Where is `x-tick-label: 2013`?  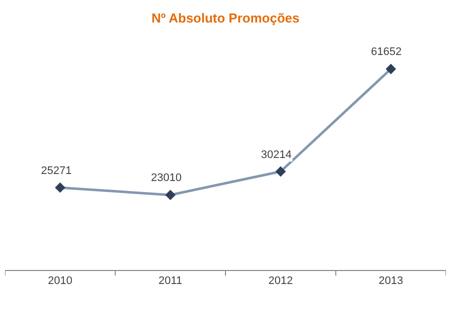 x-tick-label: 2013 is located at coordinates (391, 281).